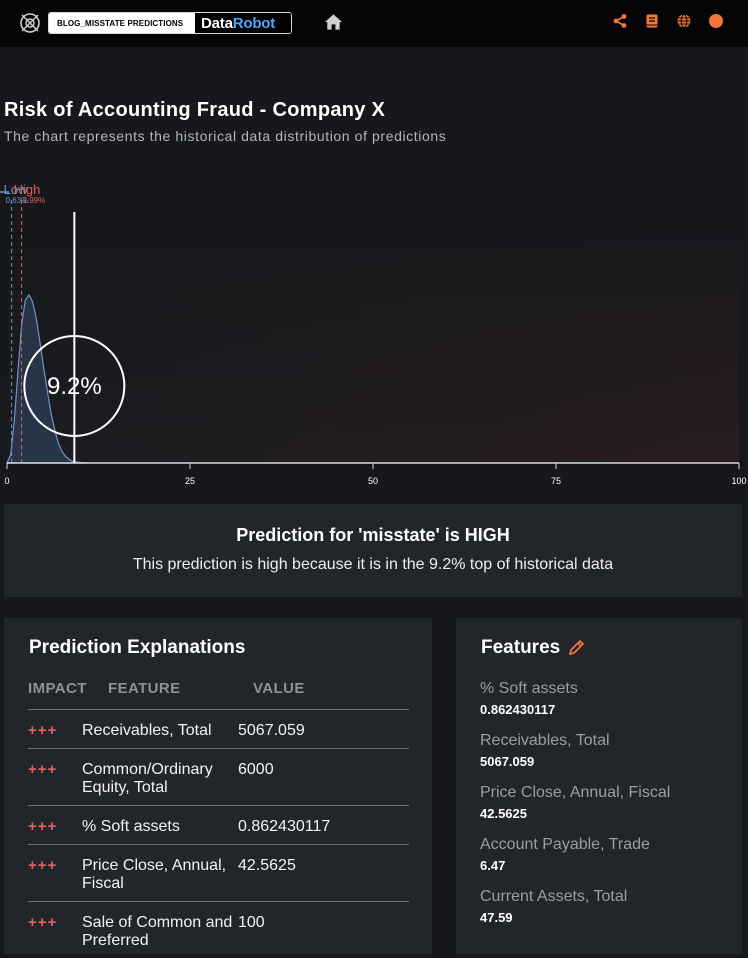  I want to click on datarobot-logo-icon, so click(30, 23).